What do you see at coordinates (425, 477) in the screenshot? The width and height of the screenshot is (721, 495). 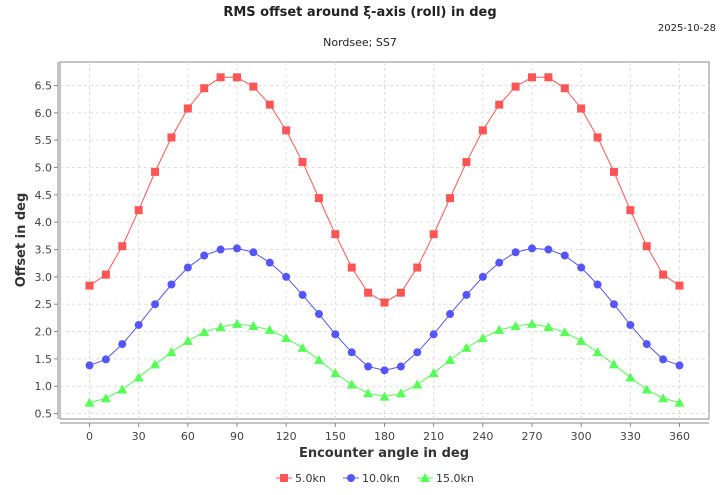 I see `legend-marker-15-0kn` at bounding box center [425, 477].